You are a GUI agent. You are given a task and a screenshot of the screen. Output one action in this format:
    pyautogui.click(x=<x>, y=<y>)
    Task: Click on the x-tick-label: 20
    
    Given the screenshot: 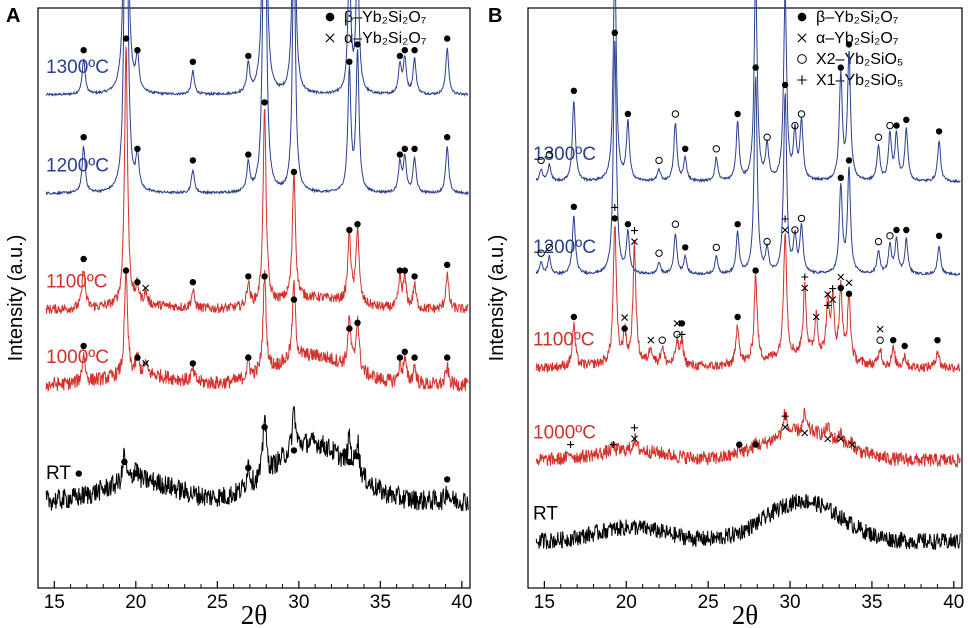 What is the action you would take?
    pyautogui.click(x=135, y=602)
    